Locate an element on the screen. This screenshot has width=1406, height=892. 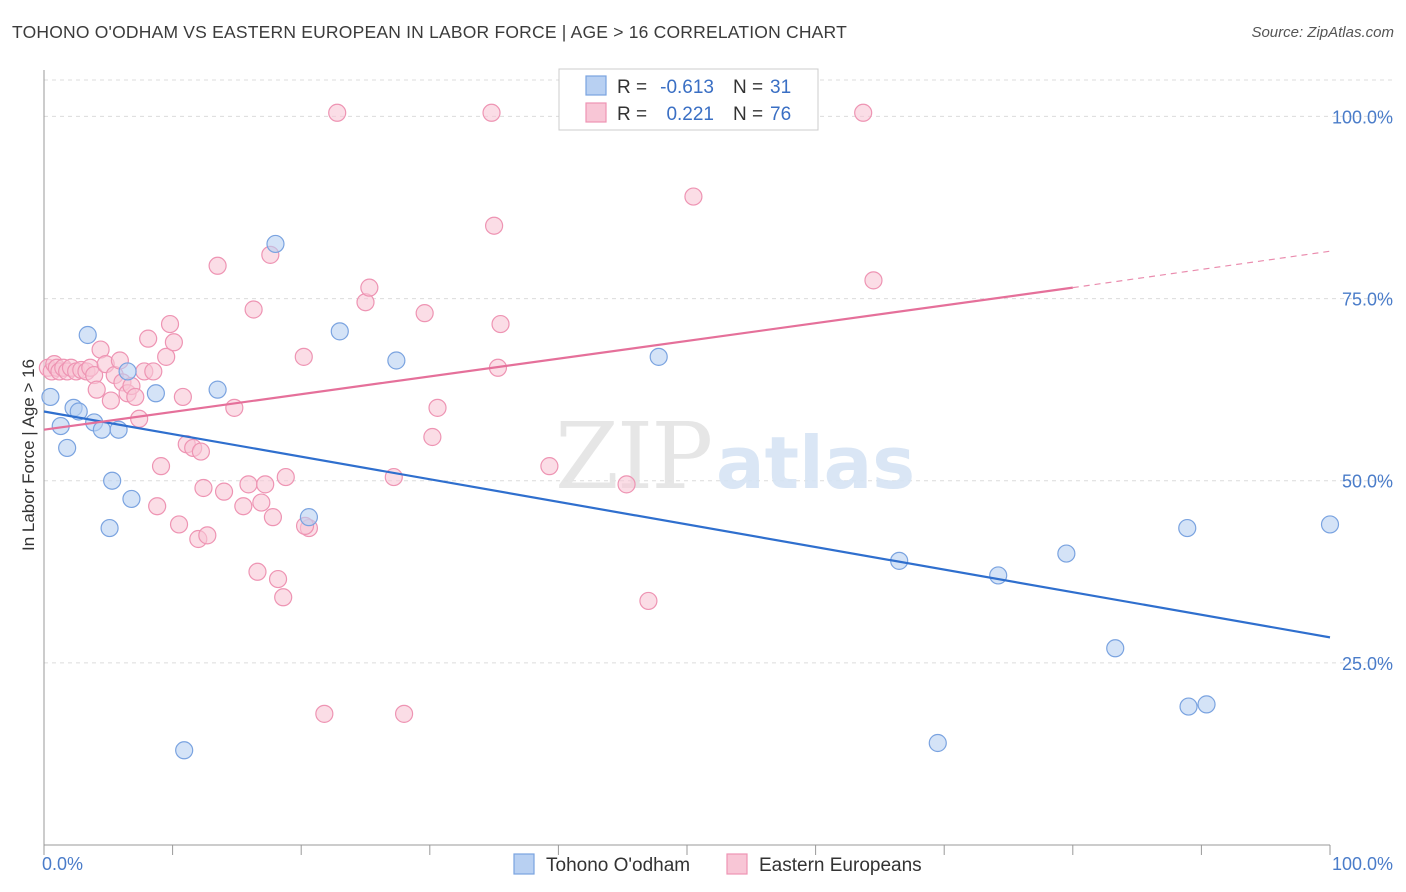
watermark-atlas: atlas is located at coordinates (815, 463).